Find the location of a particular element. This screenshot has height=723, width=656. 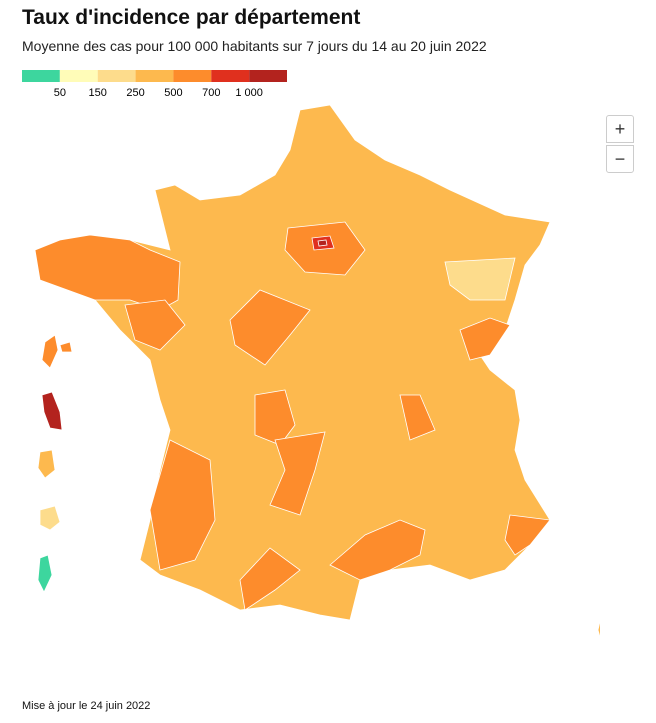

overseas-guyane is located at coordinates (46, 464).